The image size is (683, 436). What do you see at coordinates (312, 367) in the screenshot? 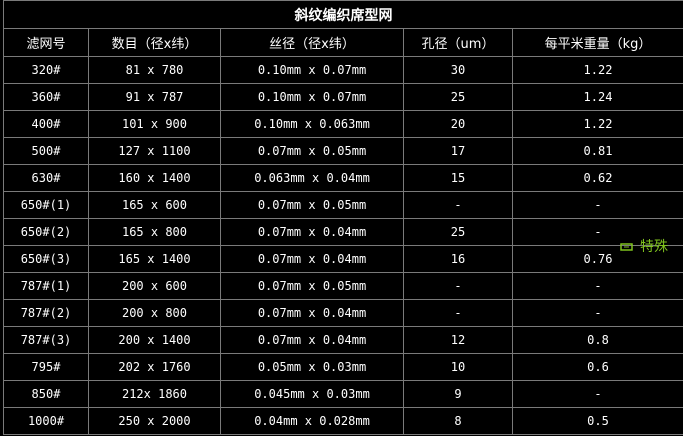
I see `table-cell: 0.05mm x 0.03mm` at bounding box center [312, 367].